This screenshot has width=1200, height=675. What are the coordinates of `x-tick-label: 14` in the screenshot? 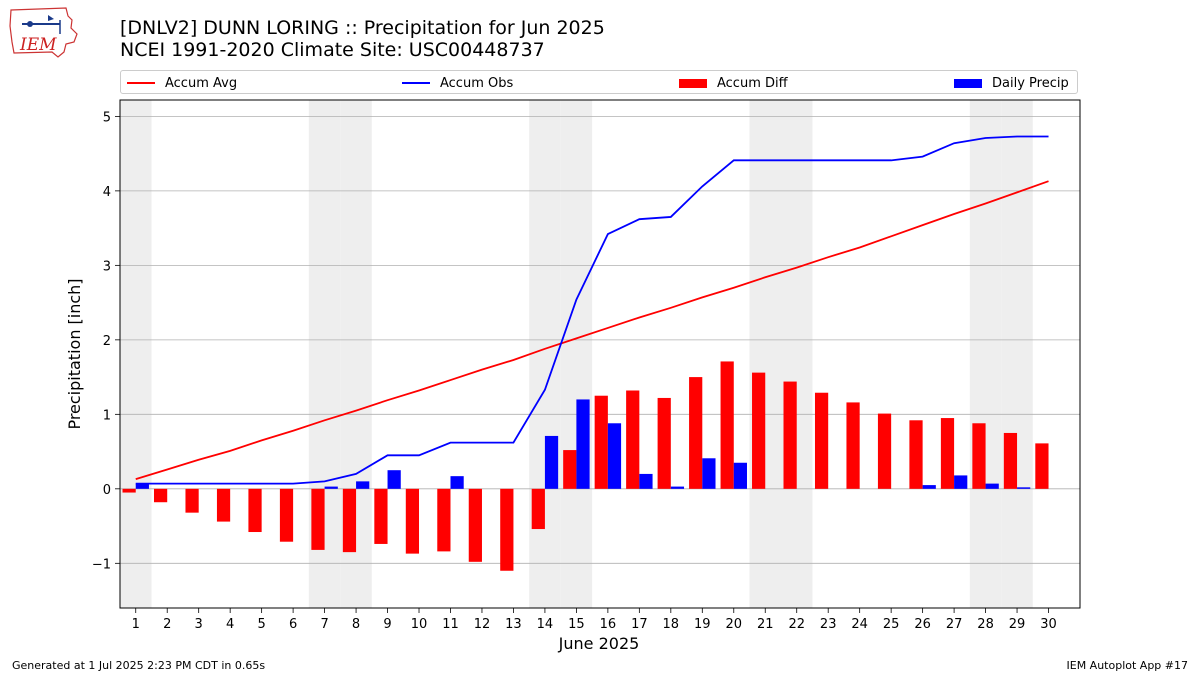 It's located at (545, 624).